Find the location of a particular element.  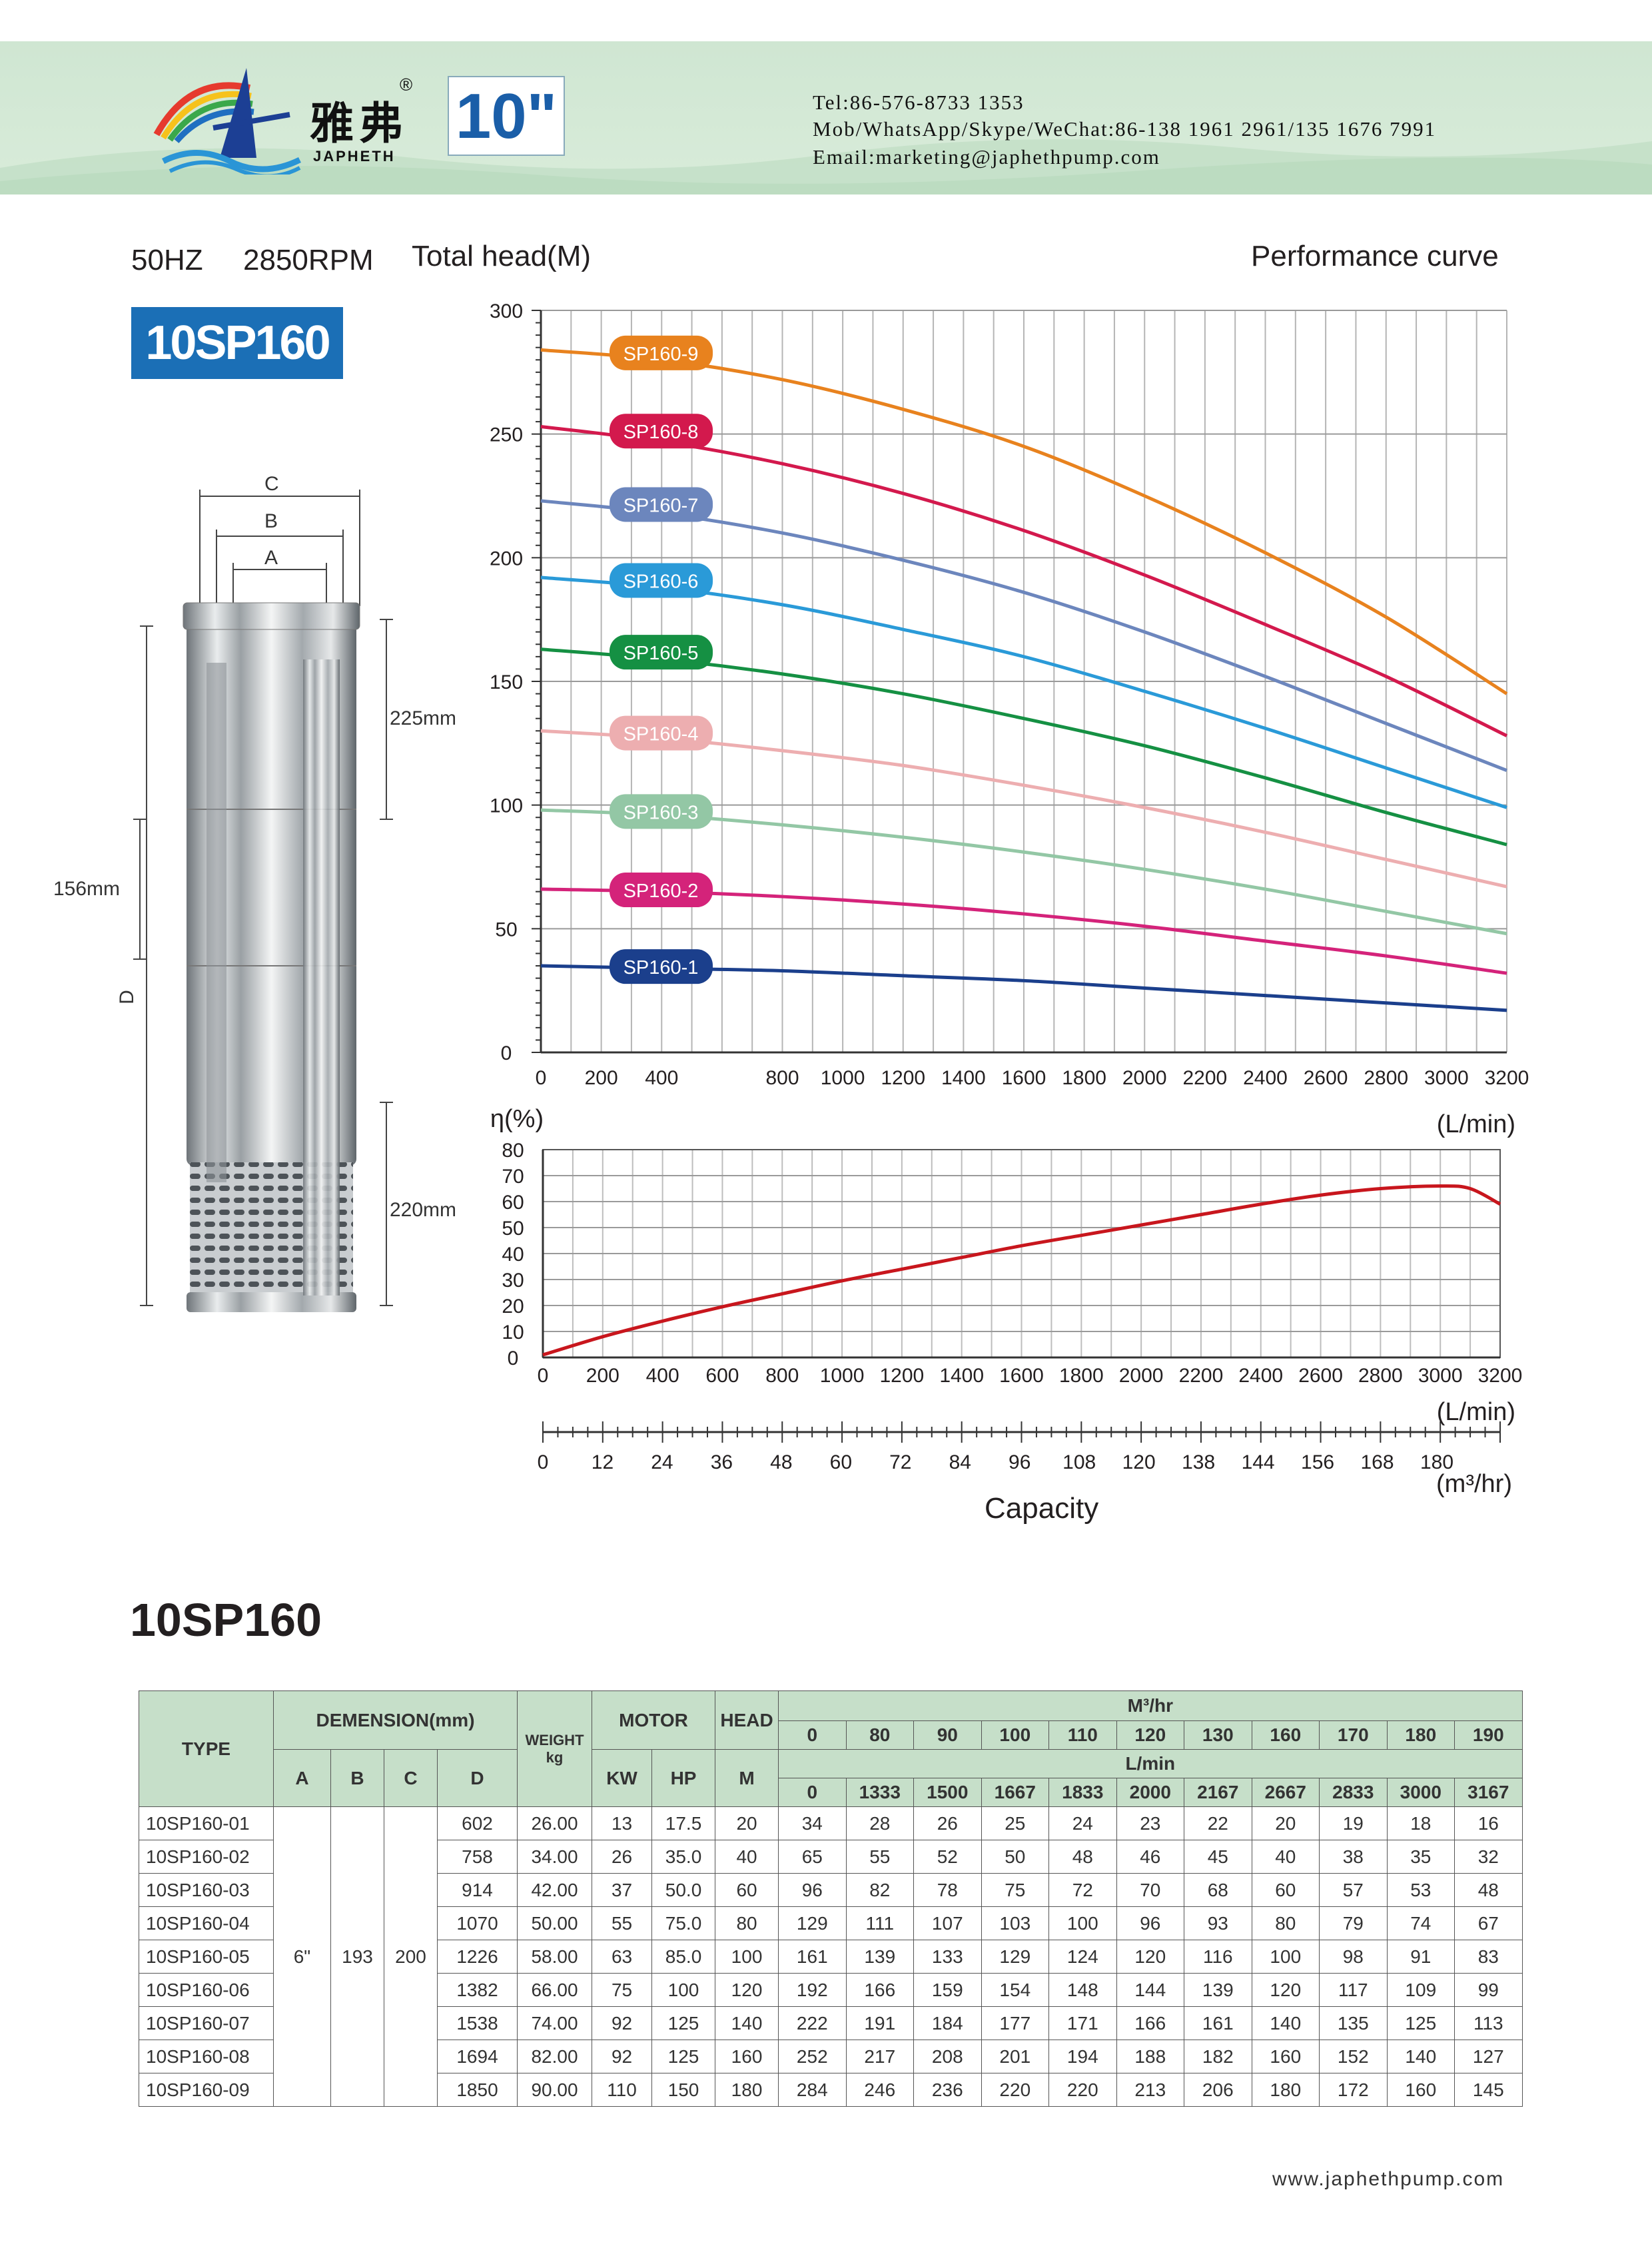

registered-mark: ® is located at coordinates (406, 85).